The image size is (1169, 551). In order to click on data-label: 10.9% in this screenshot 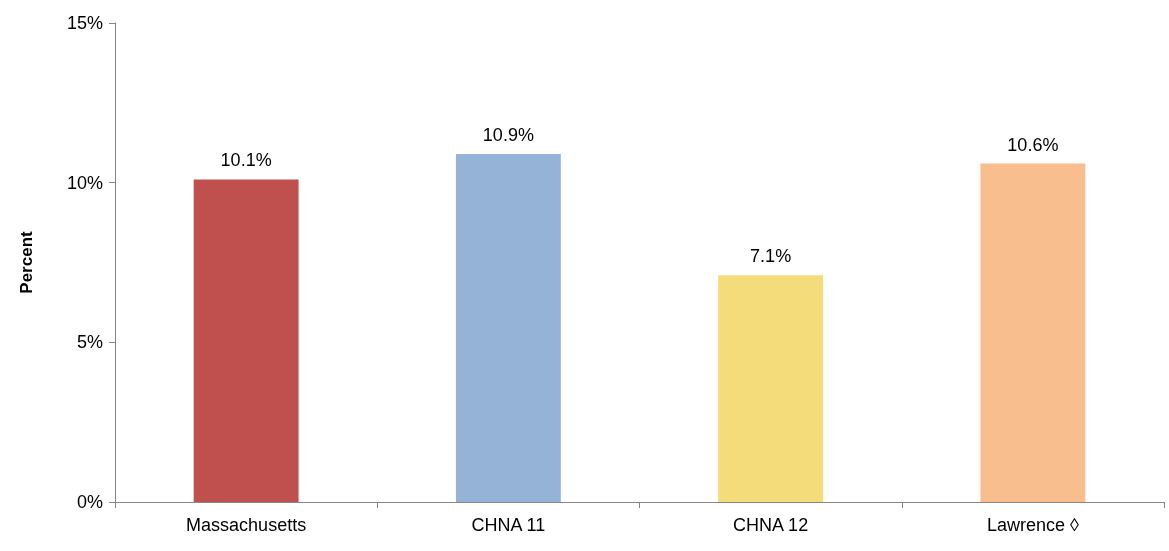, I will do `click(508, 134)`.